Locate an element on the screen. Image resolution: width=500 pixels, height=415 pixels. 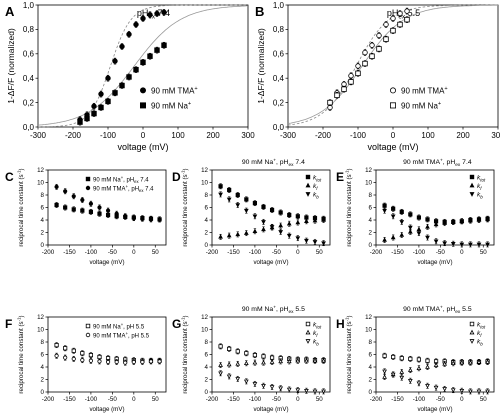
panel-letter: D is located at coordinates (176, 177).